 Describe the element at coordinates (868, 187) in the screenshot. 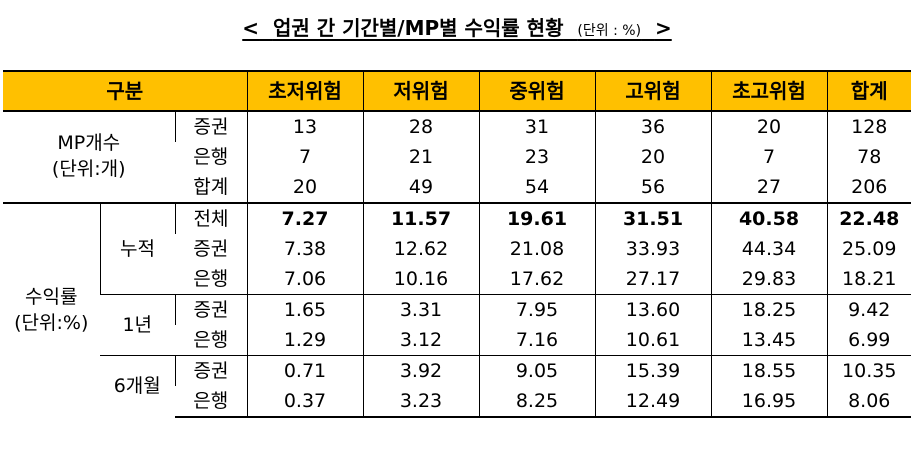

I see `value-cell: 206` at that location.